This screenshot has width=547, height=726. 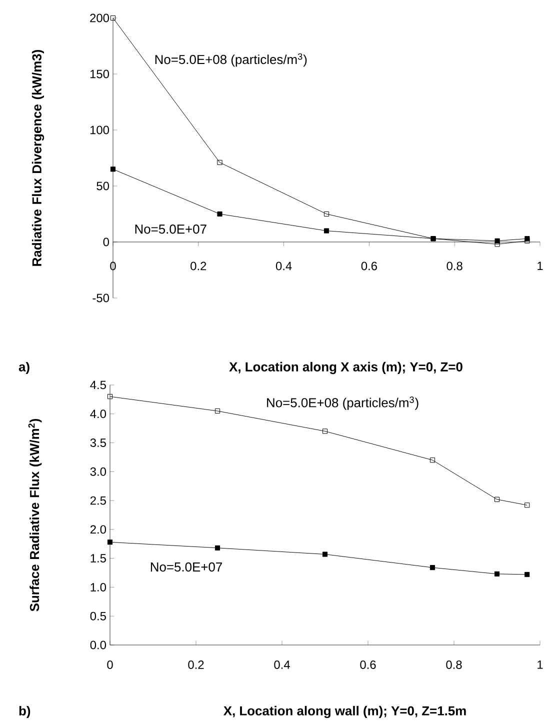 What do you see at coordinates (103, 186) in the screenshot?
I see `y-tick-label: 50` at bounding box center [103, 186].